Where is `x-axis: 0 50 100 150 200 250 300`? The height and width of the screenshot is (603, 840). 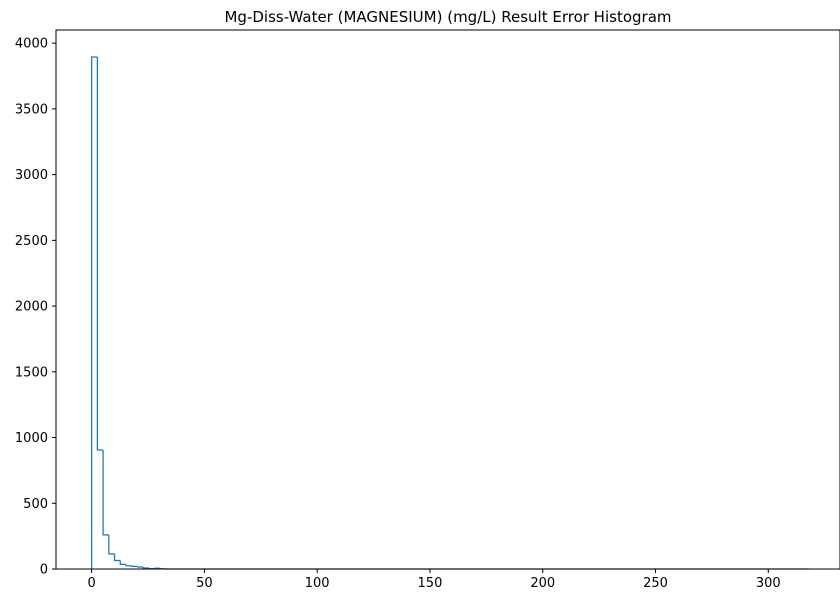 x-axis: 0 50 100 150 200 250 300 is located at coordinates (434, 580).